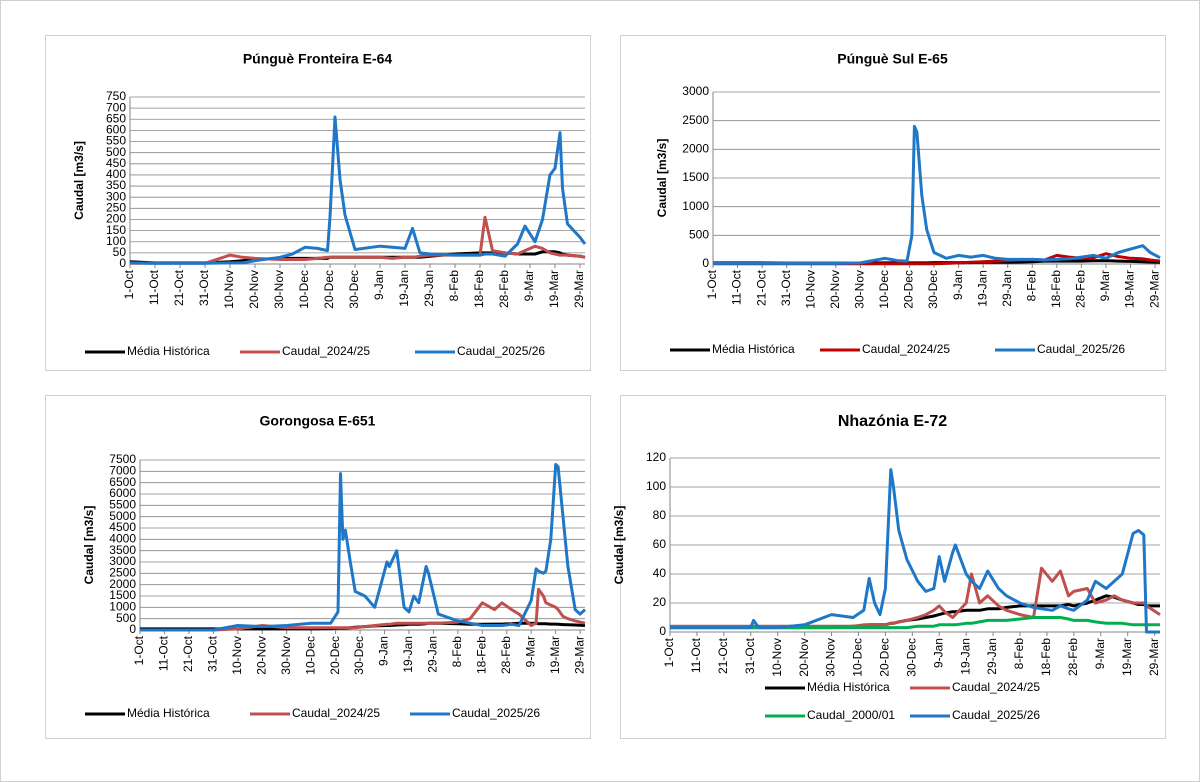 The width and height of the screenshot is (1200, 782). Describe the element at coordinates (669, 652) in the screenshot. I see `x-tick-label: 1-Oct` at that location.